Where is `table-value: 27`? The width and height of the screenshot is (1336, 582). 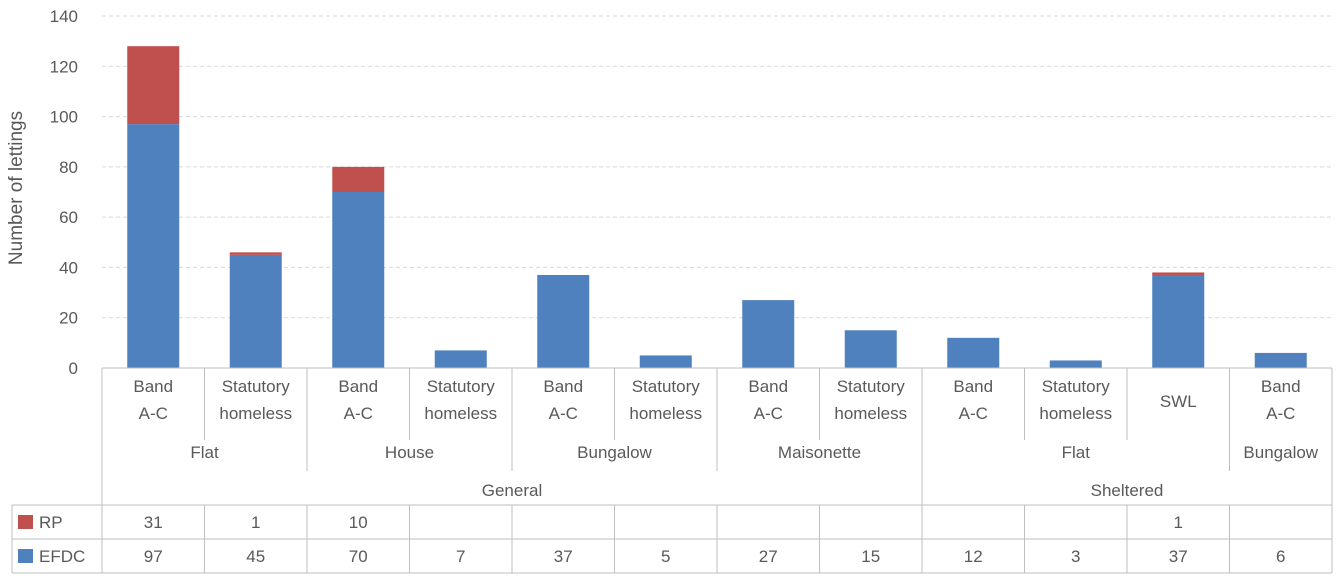 table-value: 27 is located at coordinates (768, 556).